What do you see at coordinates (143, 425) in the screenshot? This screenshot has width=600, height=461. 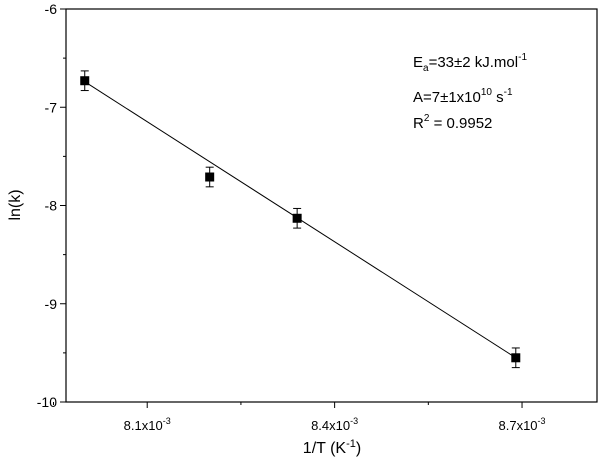 I see `x-tick-label-mantissa-0: 8.1x10` at bounding box center [143, 425].